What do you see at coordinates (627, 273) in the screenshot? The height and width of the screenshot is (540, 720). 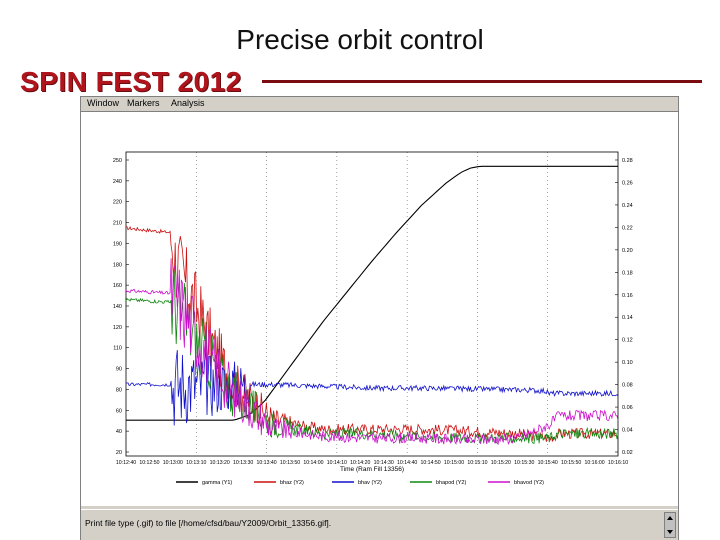 I see `y-right-tick-label: 0.18` at bounding box center [627, 273].